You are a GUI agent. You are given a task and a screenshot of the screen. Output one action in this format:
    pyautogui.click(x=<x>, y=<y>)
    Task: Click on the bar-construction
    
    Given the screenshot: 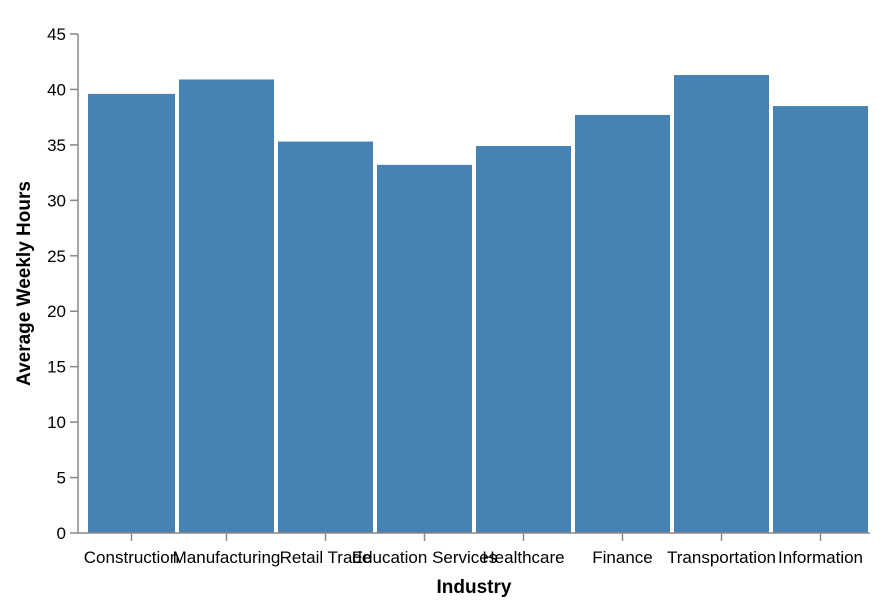 What is the action you would take?
    pyautogui.click(x=131, y=313)
    